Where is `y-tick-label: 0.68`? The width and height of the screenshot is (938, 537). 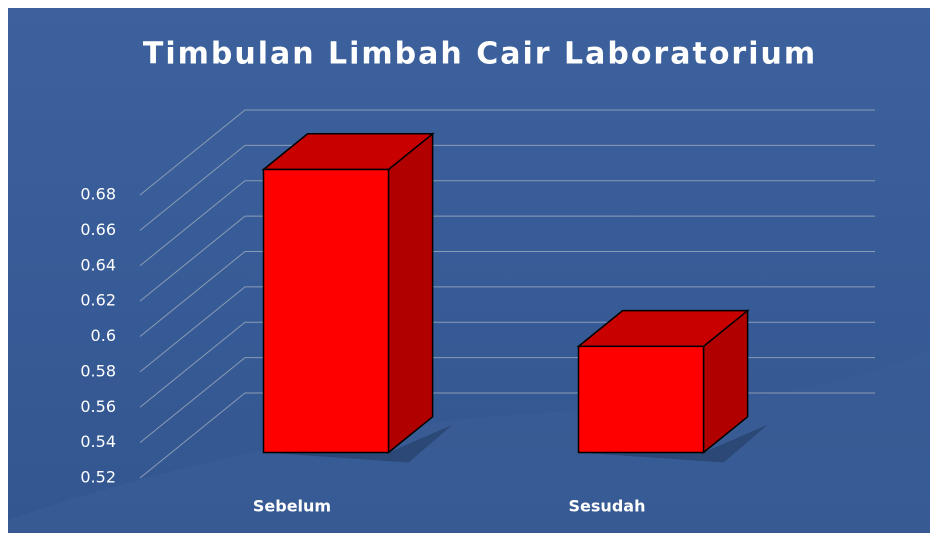 y-tick-label: 0.68 is located at coordinates (98, 194).